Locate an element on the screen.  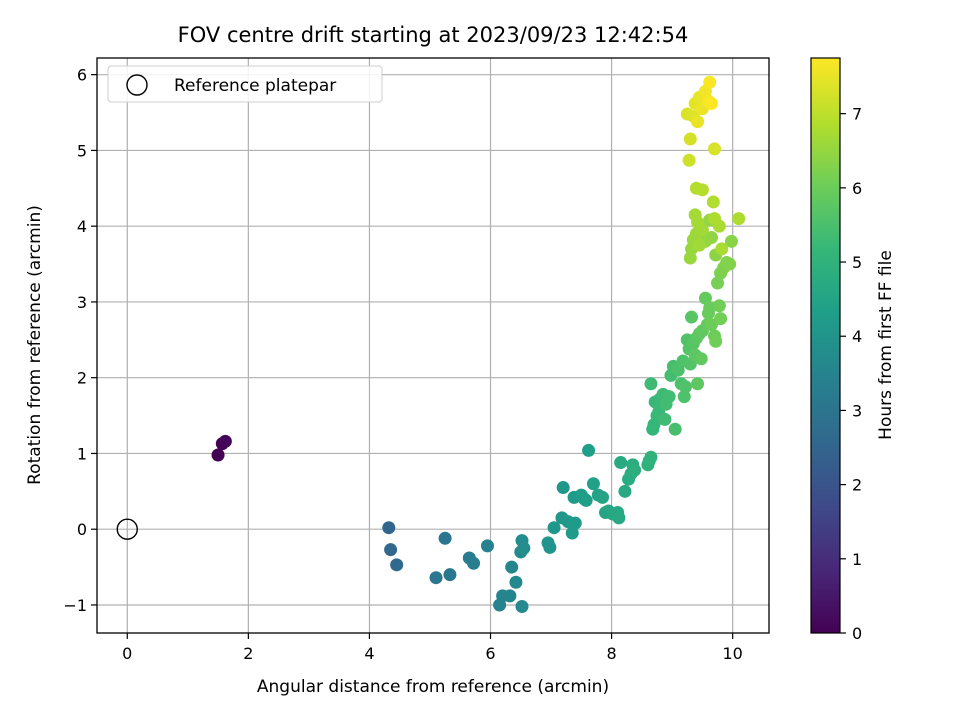
x-tick-label: 4 is located at coordinates (369, 653).